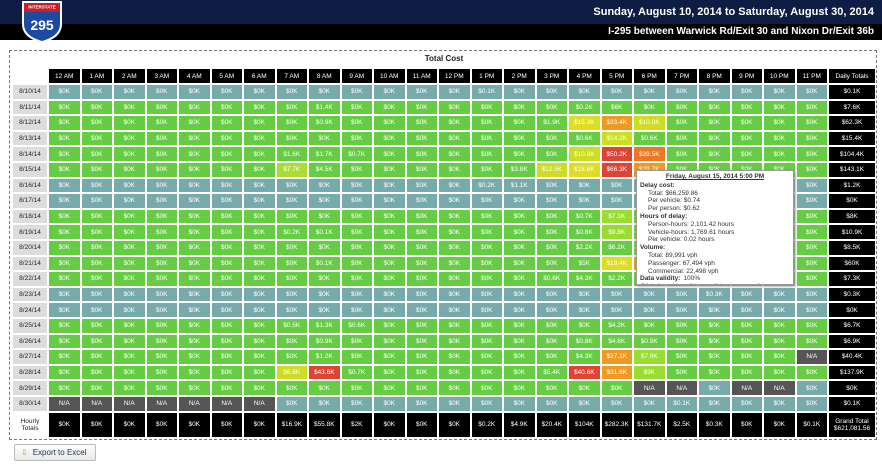 The width and height of the screenshot is (882, 474). I want to click on cost-cell: $15.3K, so click(584, 123).